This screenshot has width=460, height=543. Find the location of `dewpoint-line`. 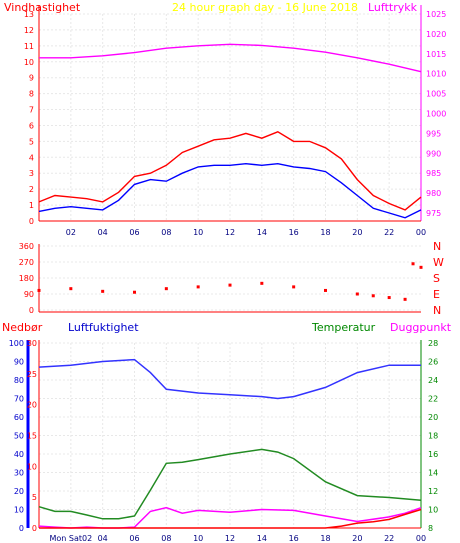

dewpoint-line is located at coordinates (230, 517).